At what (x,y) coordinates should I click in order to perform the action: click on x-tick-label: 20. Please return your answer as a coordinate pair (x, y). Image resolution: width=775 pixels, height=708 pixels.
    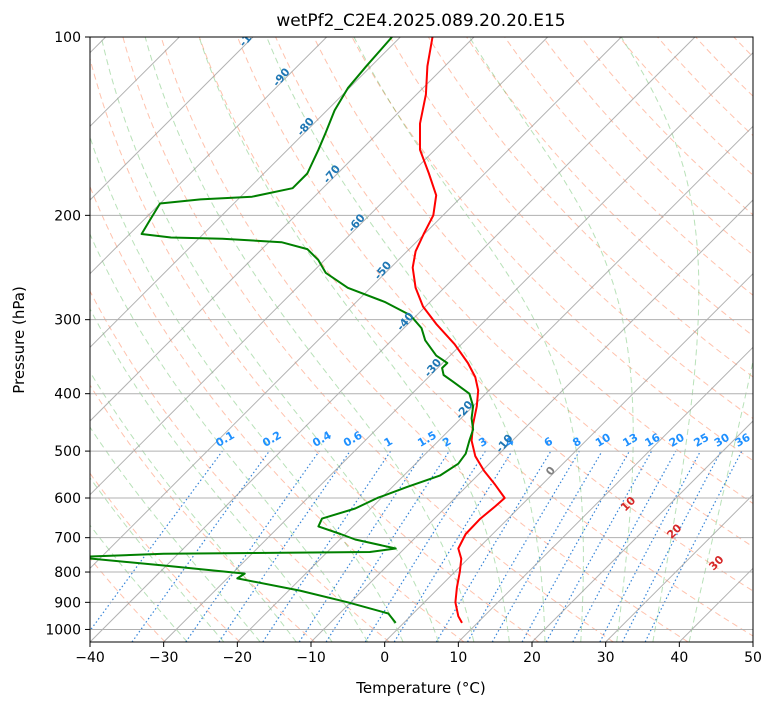
    Looking at the image, I should click on (532, 658).